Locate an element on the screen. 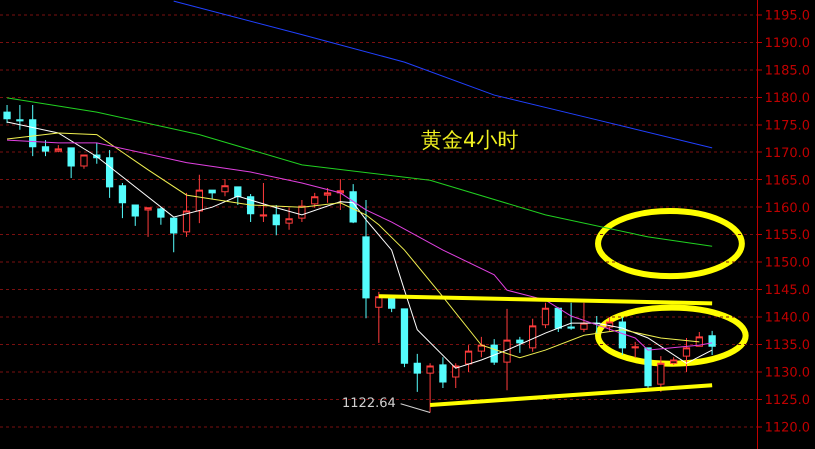 This screenshot has width=815, height=449. y-tick-label: 1195.0 is located at coordinates (787, 16).